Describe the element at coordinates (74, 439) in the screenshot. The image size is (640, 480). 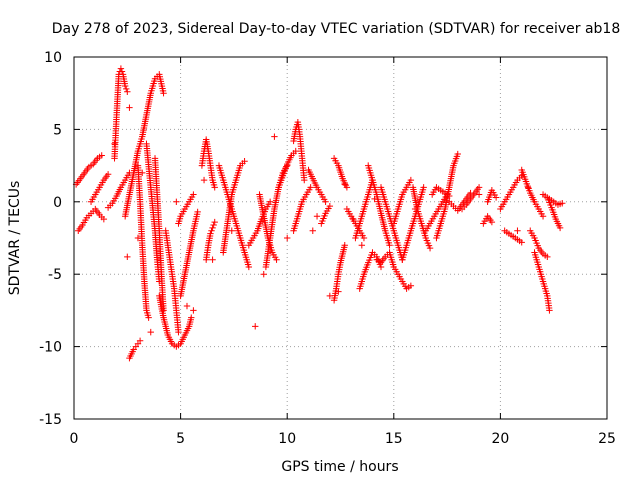
I see `x-tick-label: 0` at that location.